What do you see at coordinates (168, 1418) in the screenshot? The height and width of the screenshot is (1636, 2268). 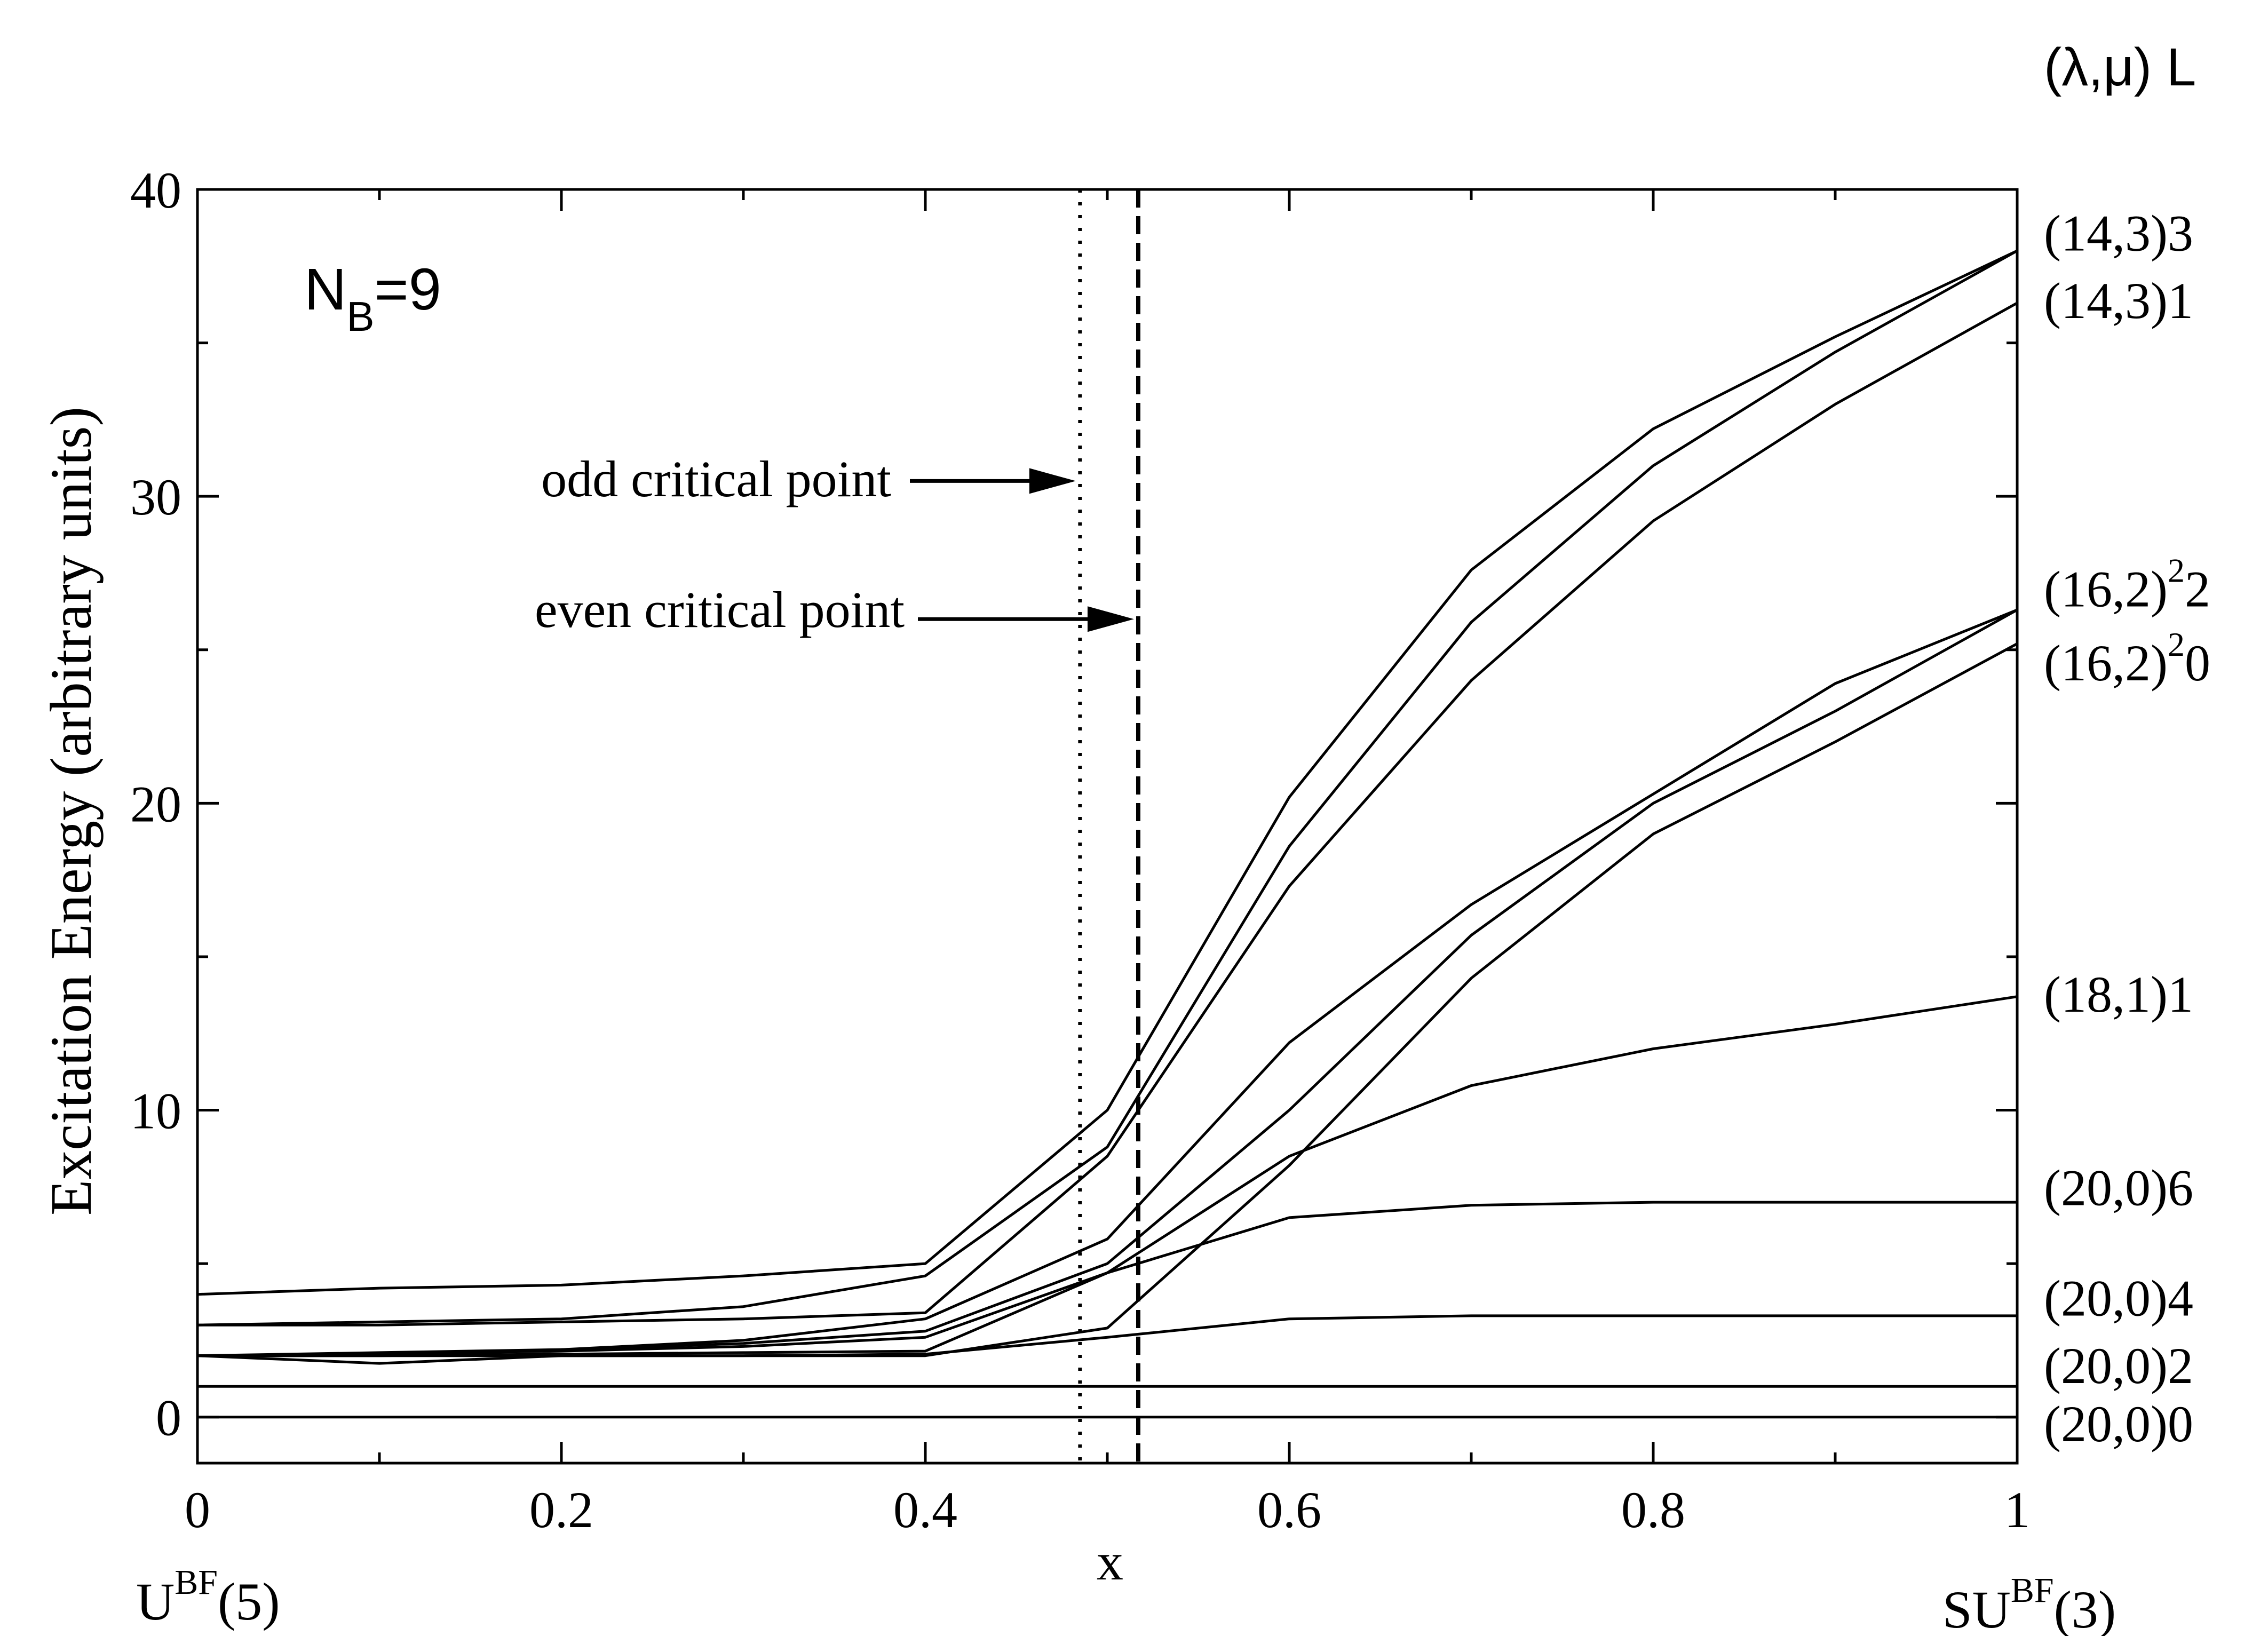 I see `y-tick-label: 0` at bounding box center [168, 1418].